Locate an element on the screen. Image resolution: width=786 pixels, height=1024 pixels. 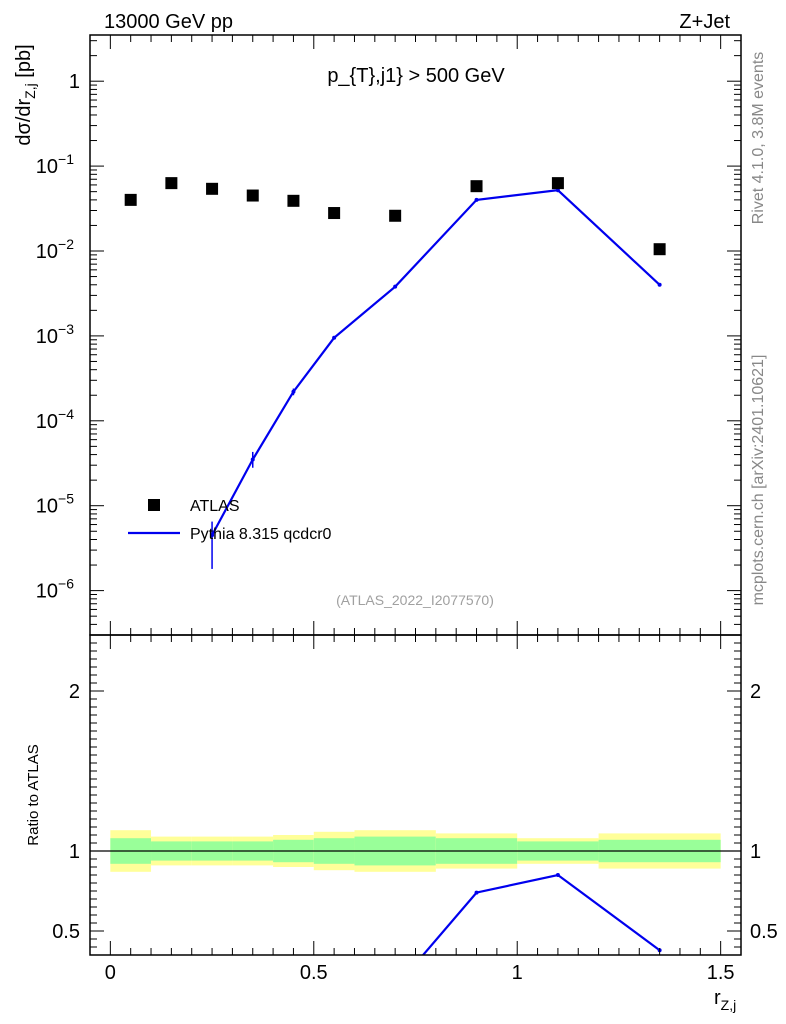
ratio-y-tick-label-left: 0.5 is located at coordinates (66, 932).